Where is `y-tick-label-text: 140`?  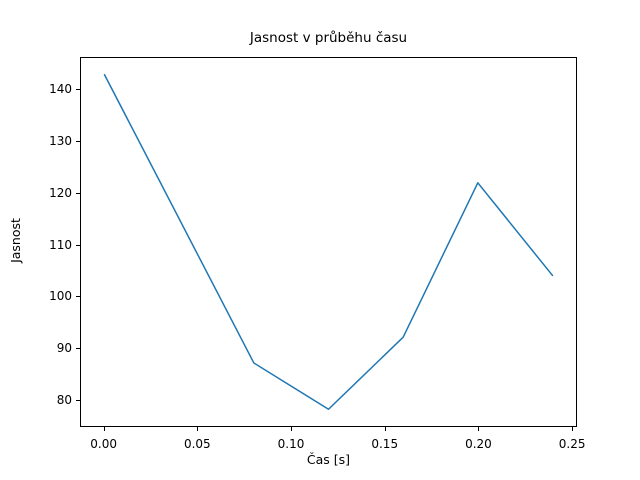 y-tick-label-text: 140 is located at coordinates (60, 89).